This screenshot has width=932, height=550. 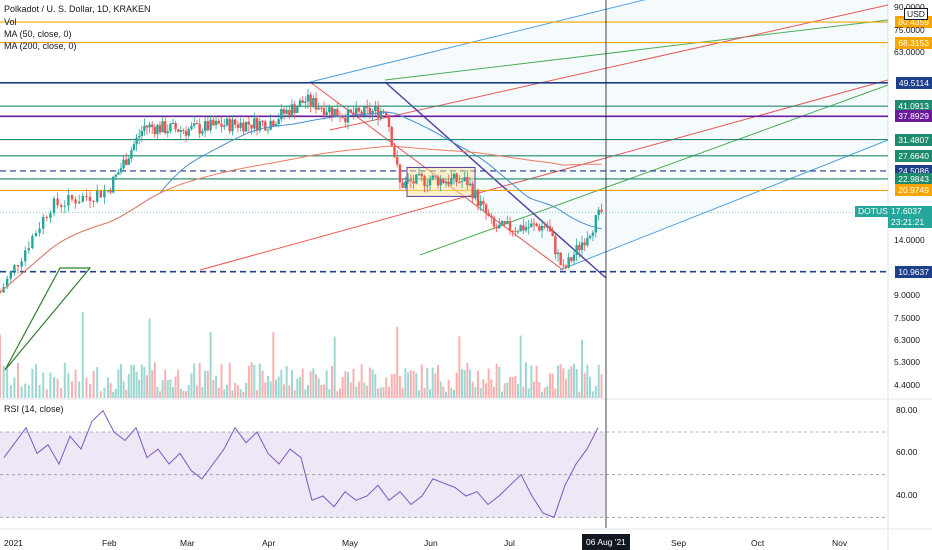 I want to click on indicator-ma50: MA (50, close, 0), so click(x=38, y=34).